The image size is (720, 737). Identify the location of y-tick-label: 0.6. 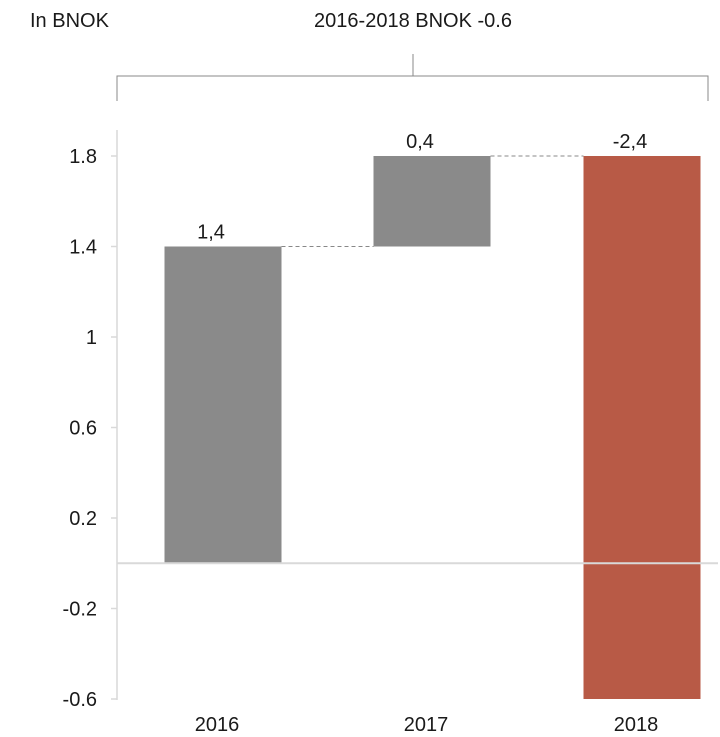
(83, 429).